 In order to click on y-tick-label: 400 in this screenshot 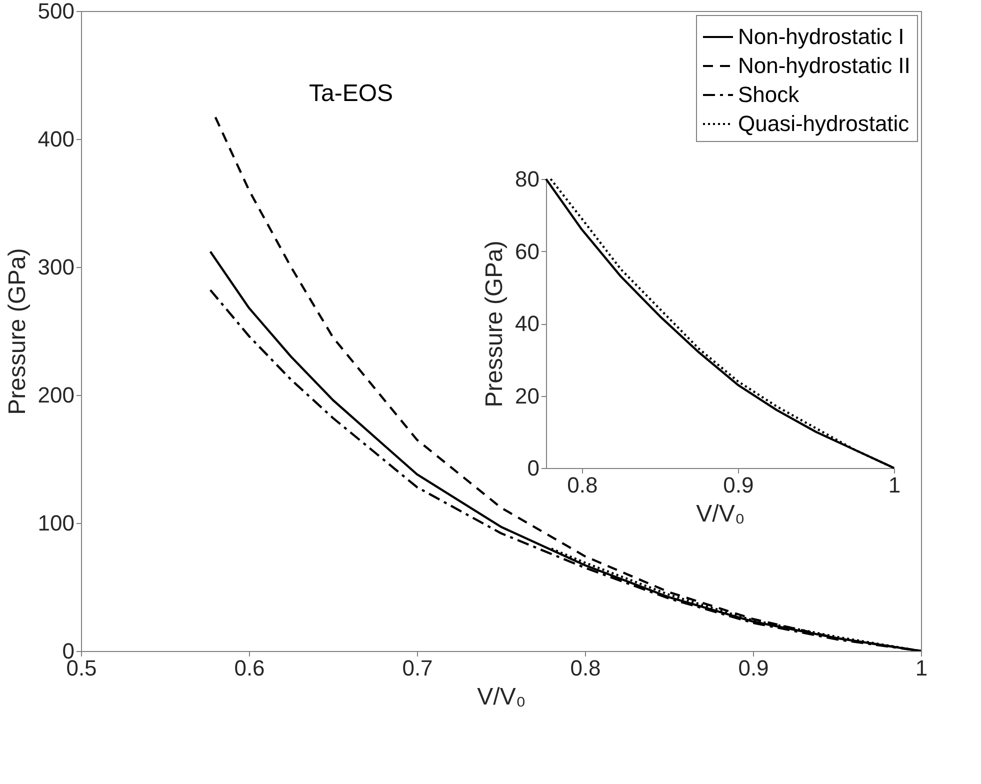, I will do `click(56, 139)`.